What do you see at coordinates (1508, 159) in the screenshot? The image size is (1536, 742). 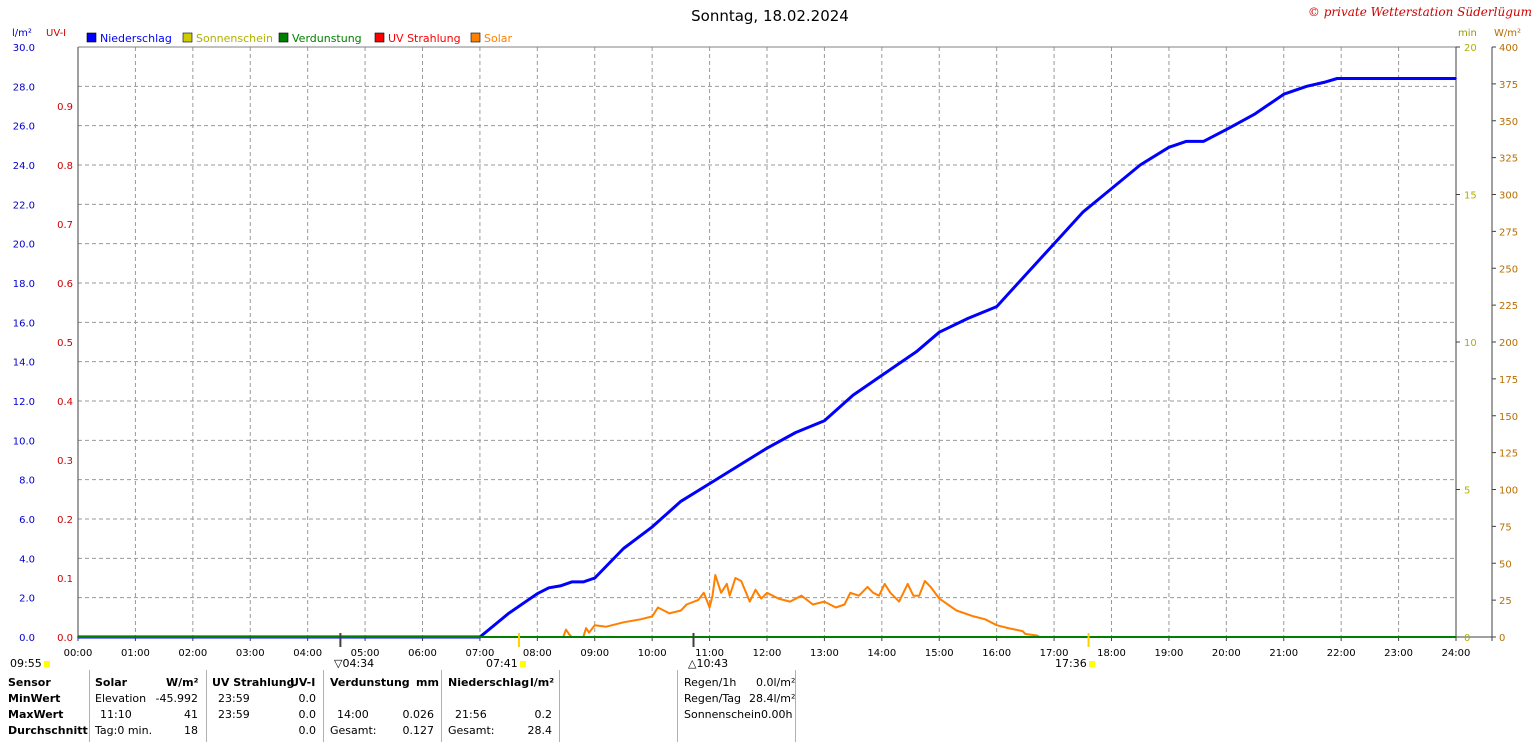 I see `y-solar-tick-label: 325` at bounding box center [1508, 159].